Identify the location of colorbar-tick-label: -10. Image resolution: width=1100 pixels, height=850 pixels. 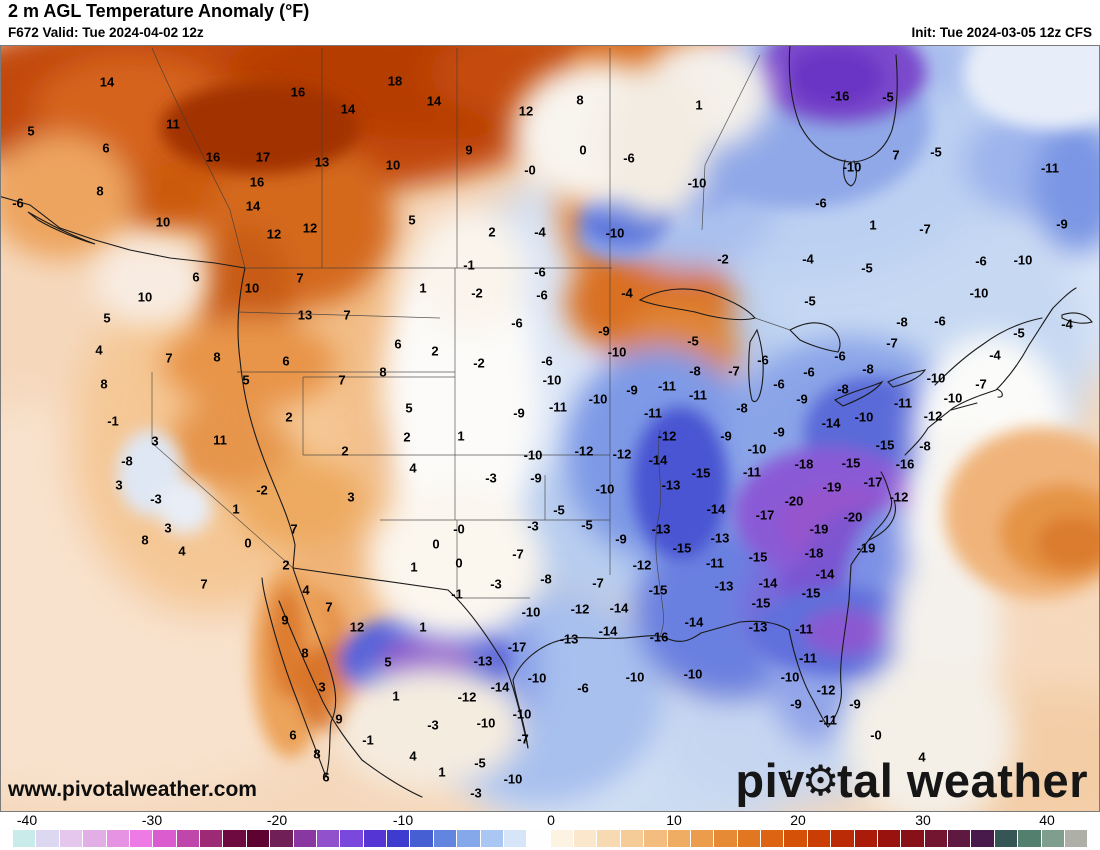
(403, 820).